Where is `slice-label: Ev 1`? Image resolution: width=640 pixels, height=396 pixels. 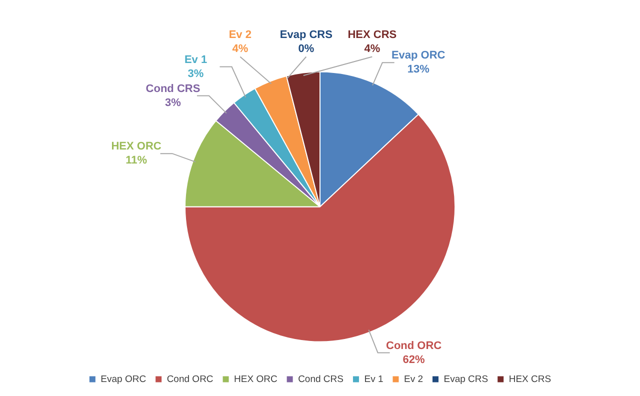
slice-label: Ev 1 is located at coordinates (196, 60).